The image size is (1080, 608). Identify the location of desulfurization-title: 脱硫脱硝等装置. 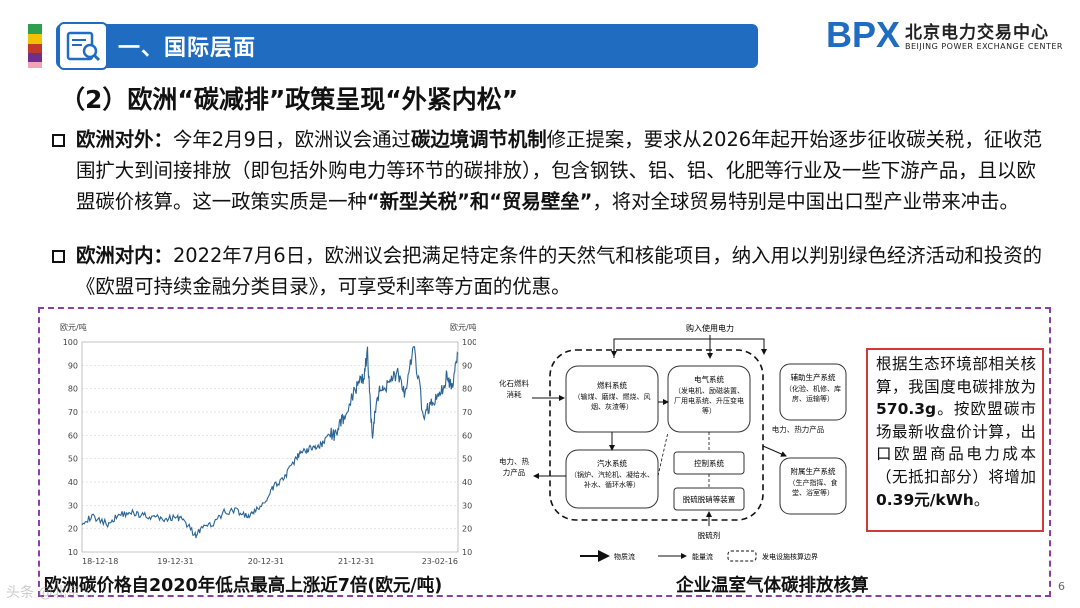
(709, 499).